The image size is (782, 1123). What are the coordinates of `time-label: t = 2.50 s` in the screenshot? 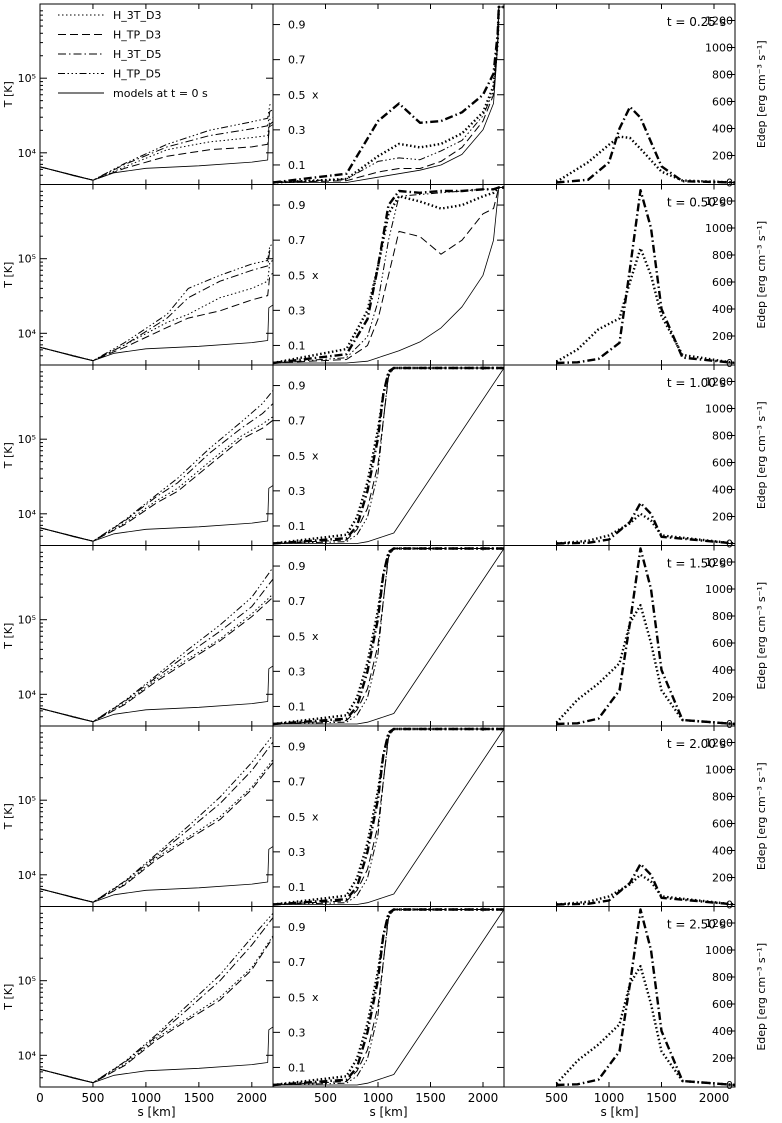 It's located at (696, 925).